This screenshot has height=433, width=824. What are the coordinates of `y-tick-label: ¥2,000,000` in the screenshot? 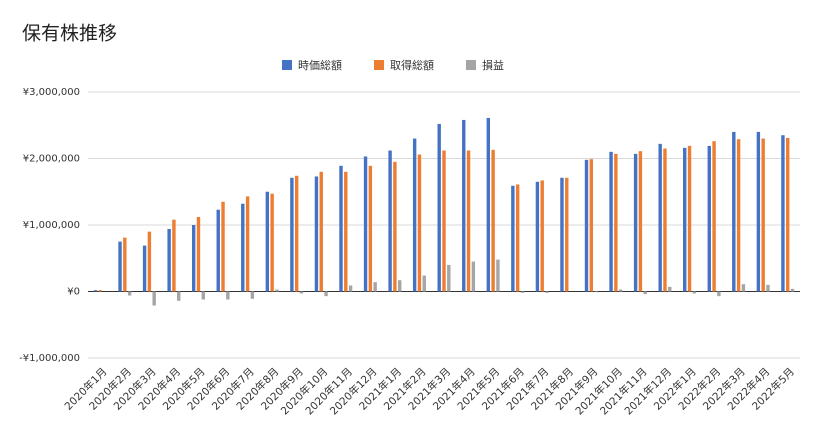 It's located at (51, 159).